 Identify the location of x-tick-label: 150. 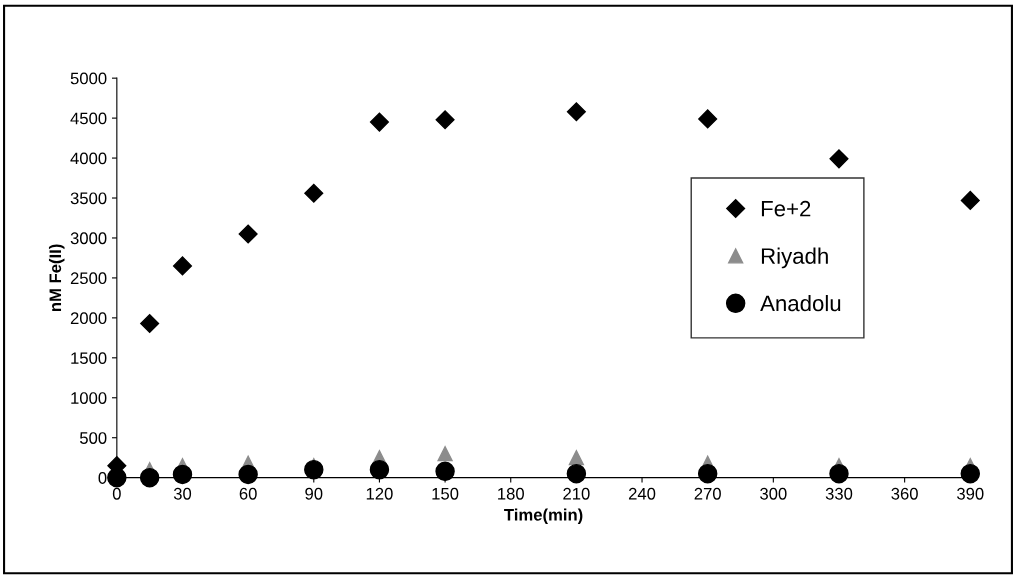
(445, 493).